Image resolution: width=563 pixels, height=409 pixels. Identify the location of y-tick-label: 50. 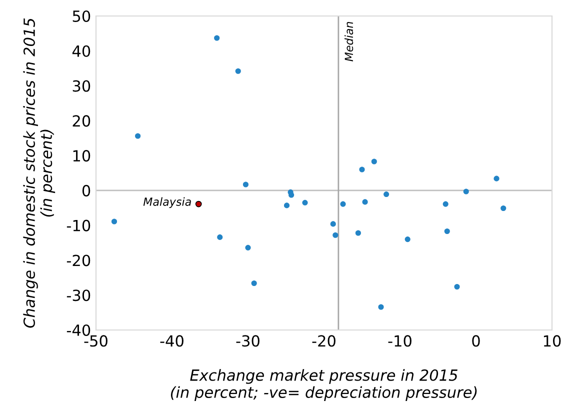
(81, 16).